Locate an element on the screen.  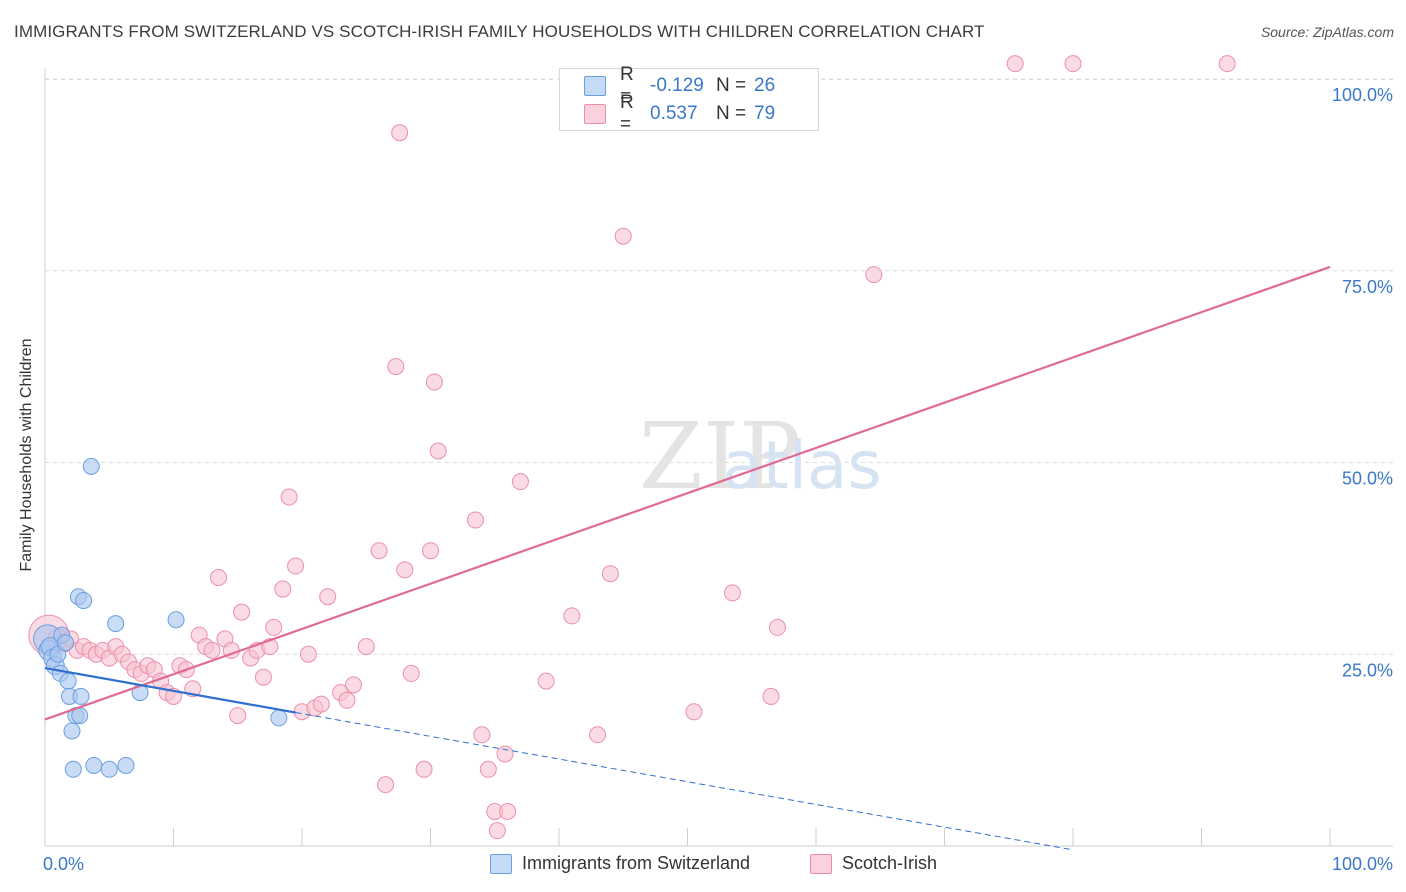
legend-row-switzerland: R = -0.129 N = 26 is located at coordinates (680, 85).